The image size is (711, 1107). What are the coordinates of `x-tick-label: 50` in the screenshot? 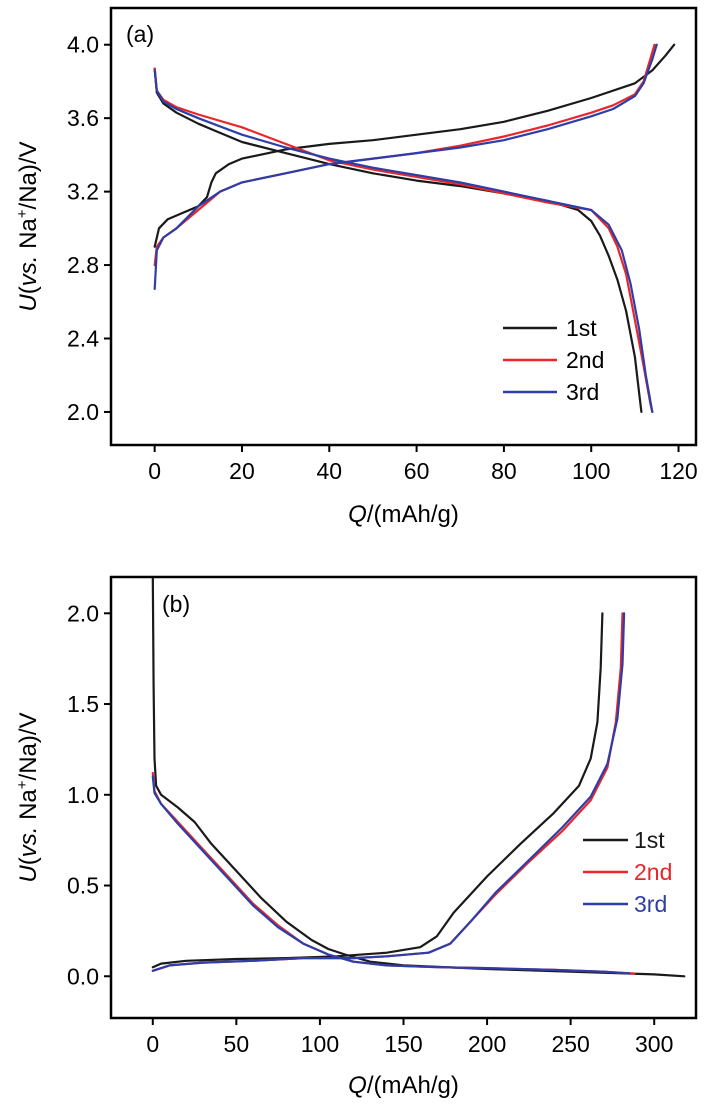 It's located at (237, 1044).